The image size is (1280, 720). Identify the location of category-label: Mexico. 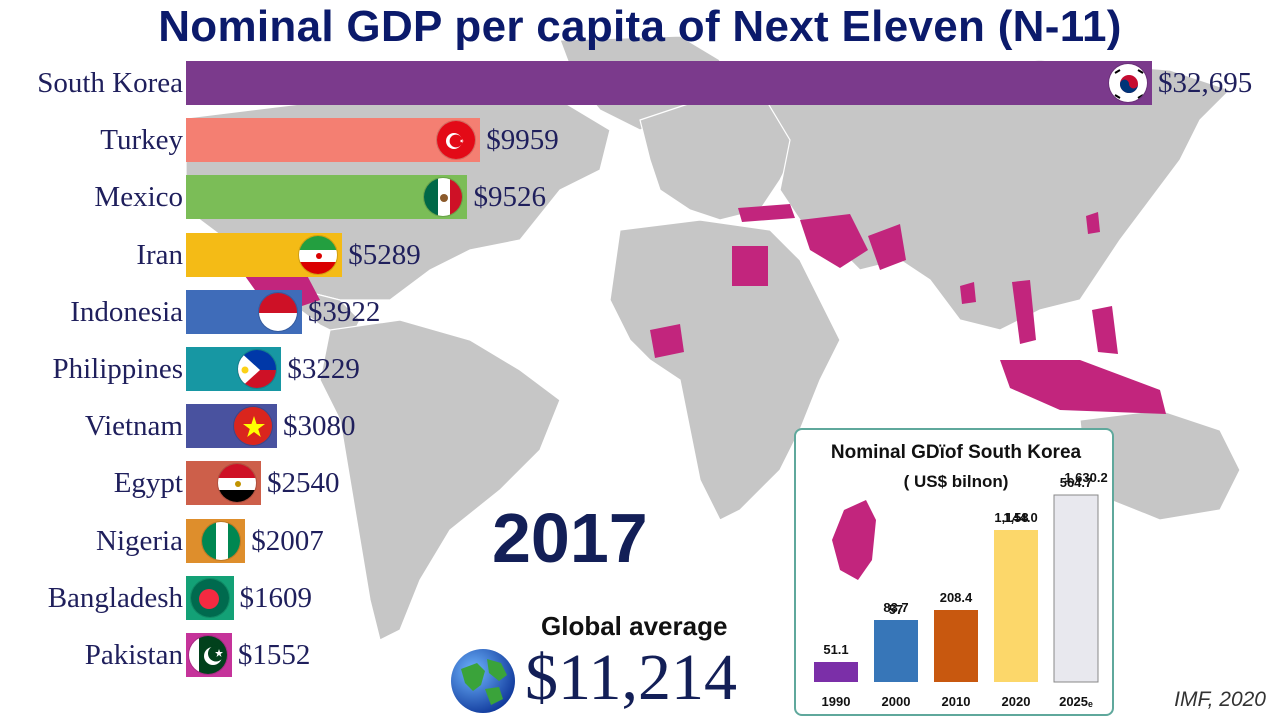
(138, 197).